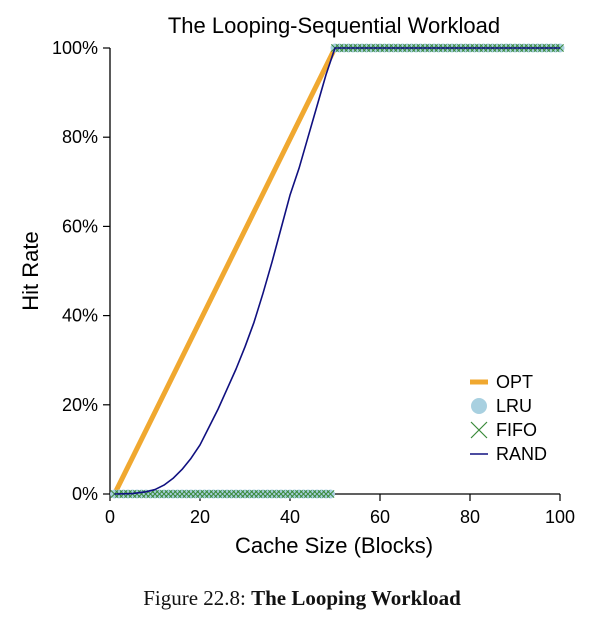 The width and height of the screenshot is (604, 622). I want to click on x-tick-label: 40, so click(290, 517).